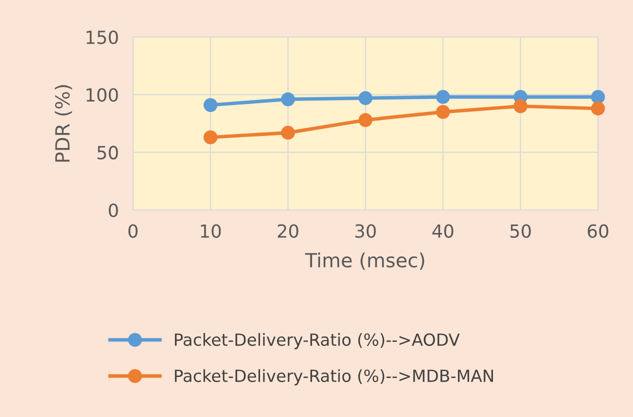 This screenshot has height=417, width=633. Describe the element at coordinates (443, 231) in the screenshot. I see `x-tick-label: 40` at that location.